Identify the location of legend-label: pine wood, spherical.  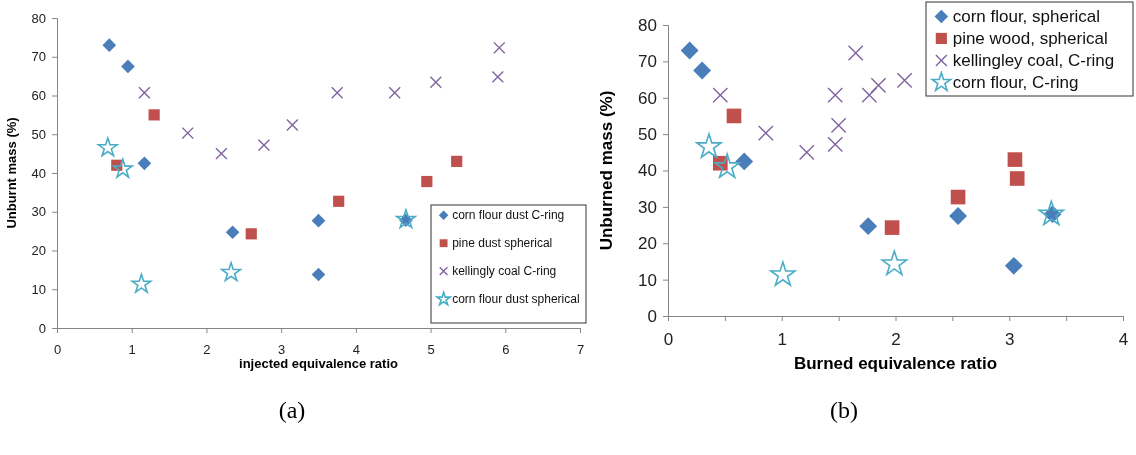
(1030, 39).